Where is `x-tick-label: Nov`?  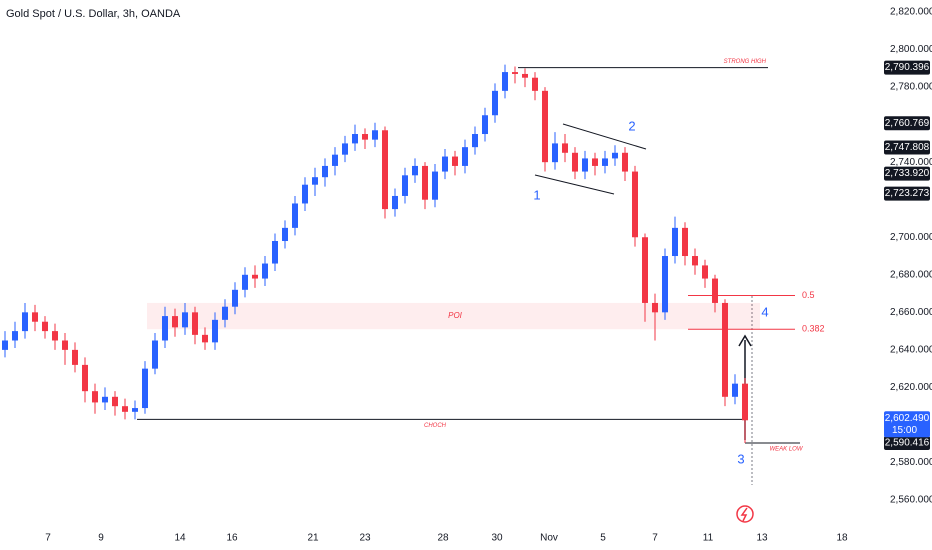
x-tick-label: Nov is located at coordinates (549, 538).